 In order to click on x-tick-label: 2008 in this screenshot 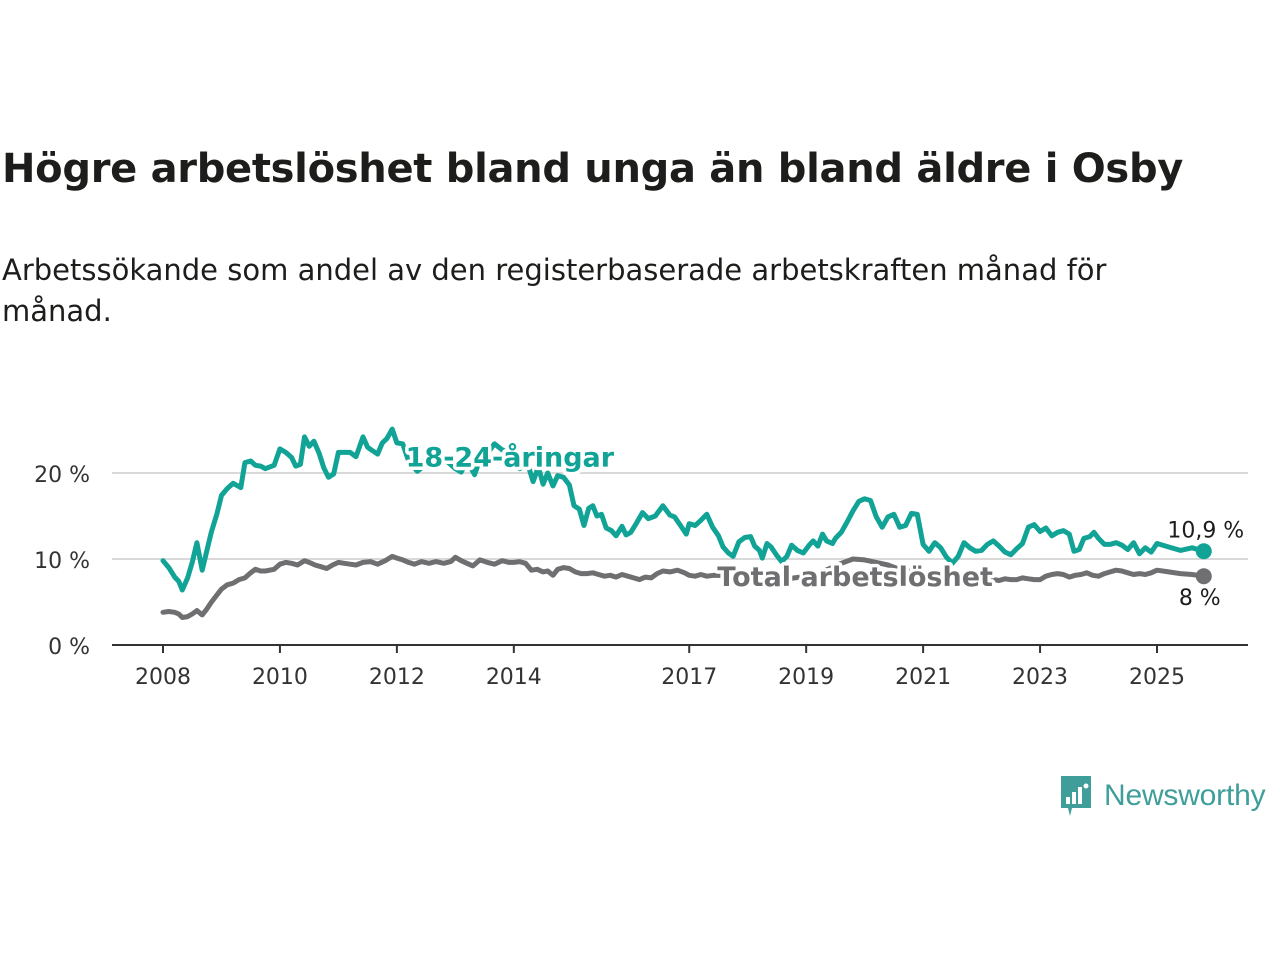, I will do `click(163, 677)`.